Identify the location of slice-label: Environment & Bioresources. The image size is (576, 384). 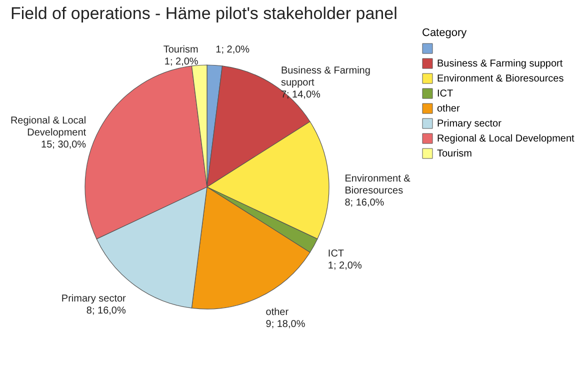
(377, 184).